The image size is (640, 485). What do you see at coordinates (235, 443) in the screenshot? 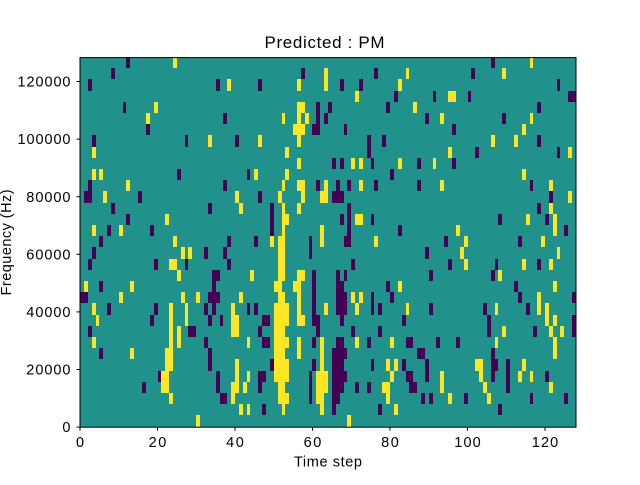
I see `svg-text: 40` at bounding box center [235, 443].